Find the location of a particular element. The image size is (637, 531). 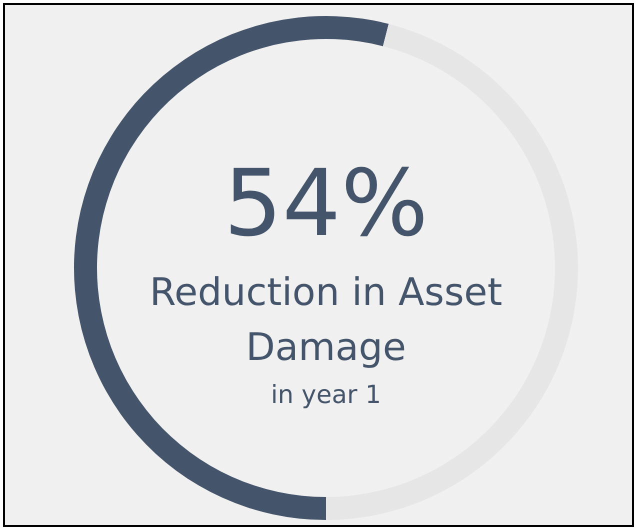

text: Reduction in Asset Damage is located at coordinates (326, 319).